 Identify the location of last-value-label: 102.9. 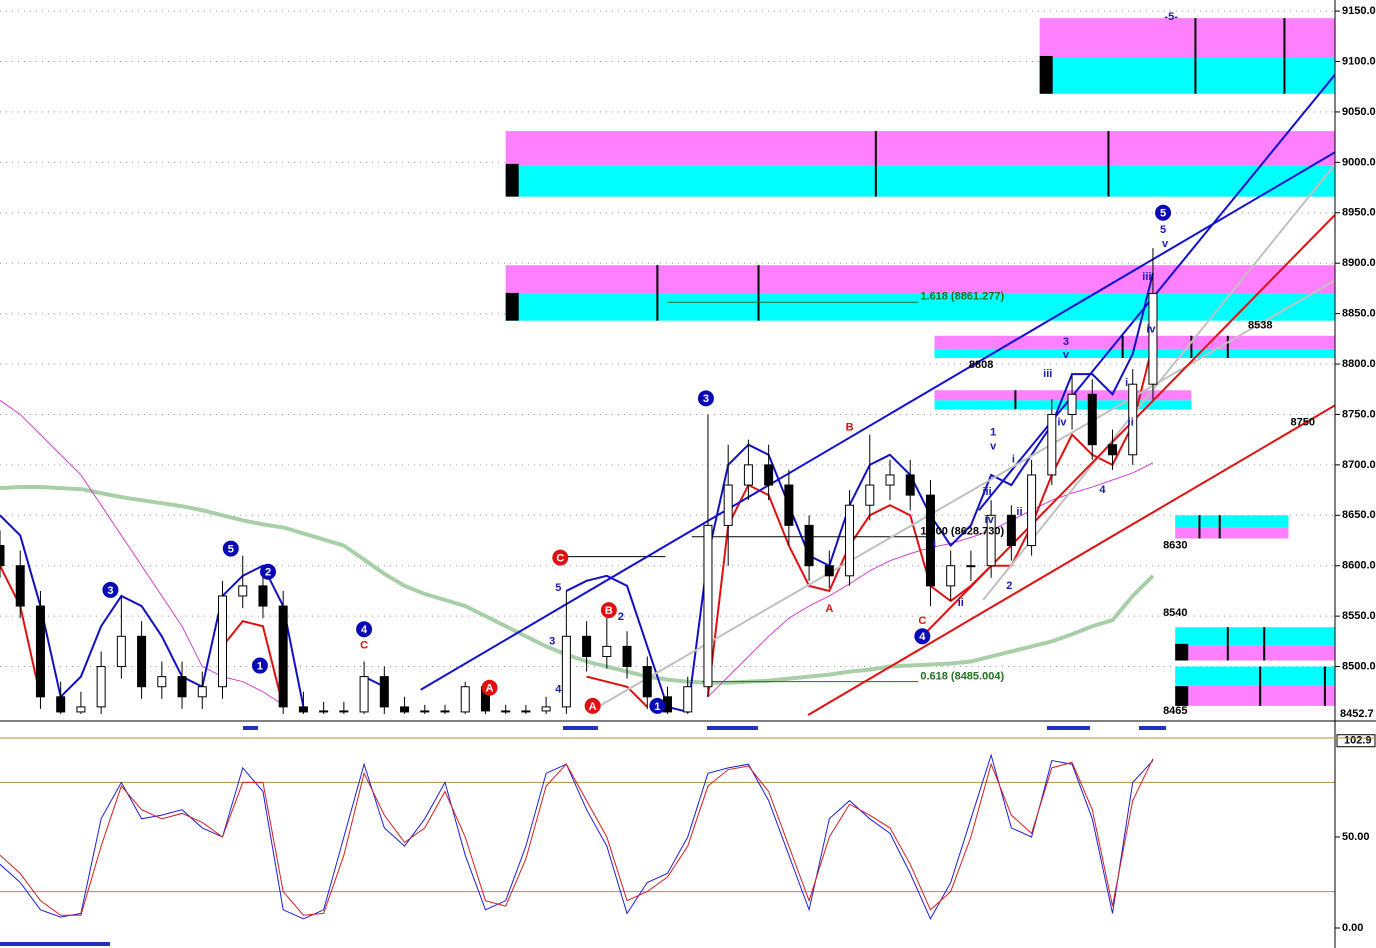
(1358, 741).